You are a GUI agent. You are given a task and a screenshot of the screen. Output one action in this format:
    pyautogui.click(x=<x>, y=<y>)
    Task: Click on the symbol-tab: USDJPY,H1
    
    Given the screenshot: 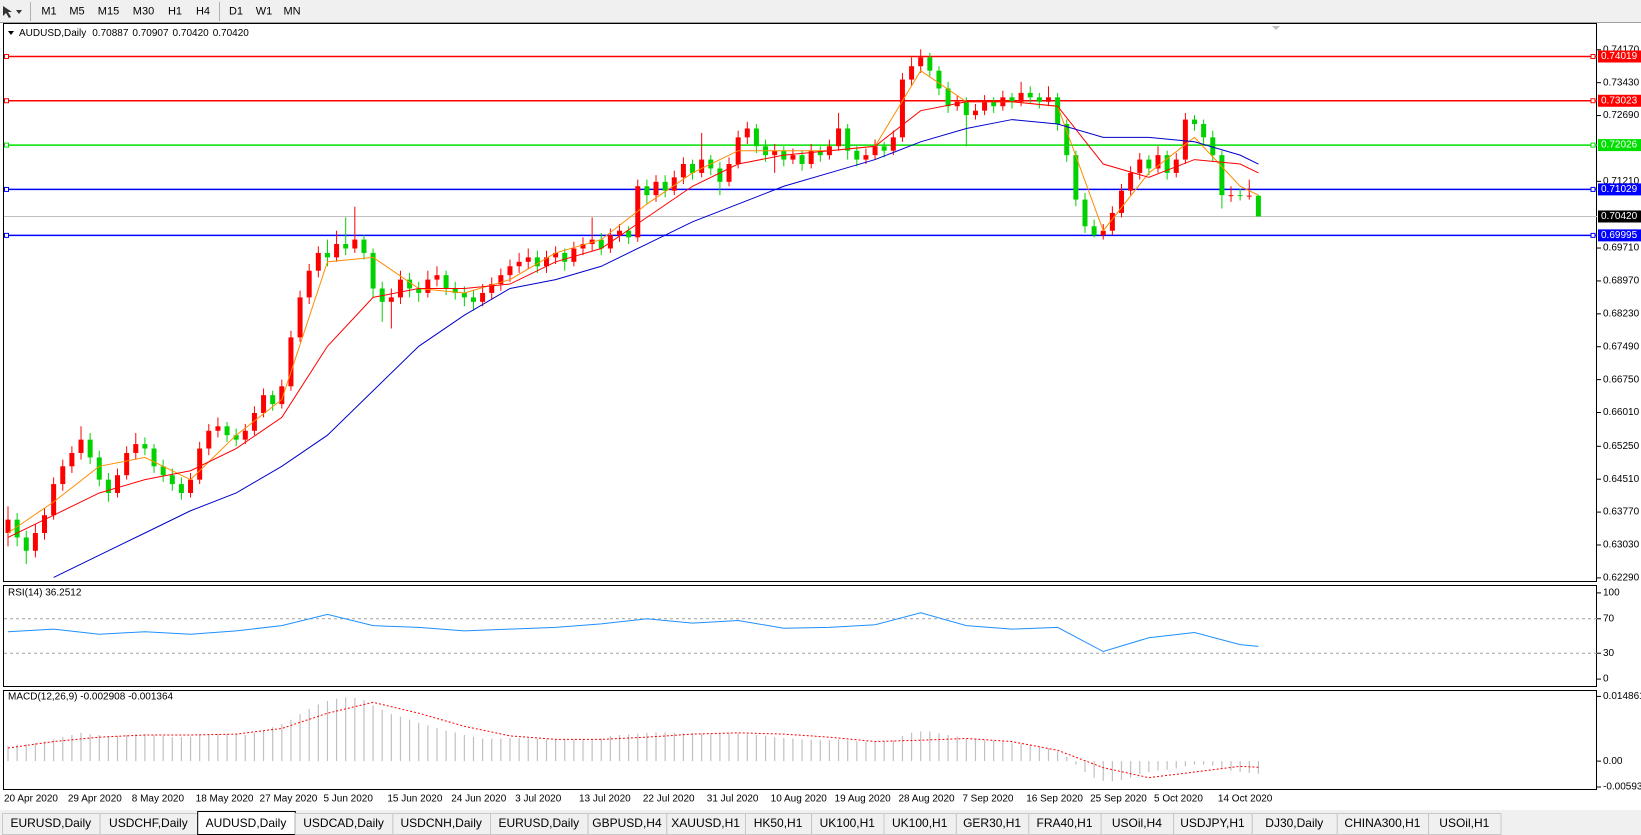 What is the action you would take?
    pyautogui.click(x=1213, y=824)
    